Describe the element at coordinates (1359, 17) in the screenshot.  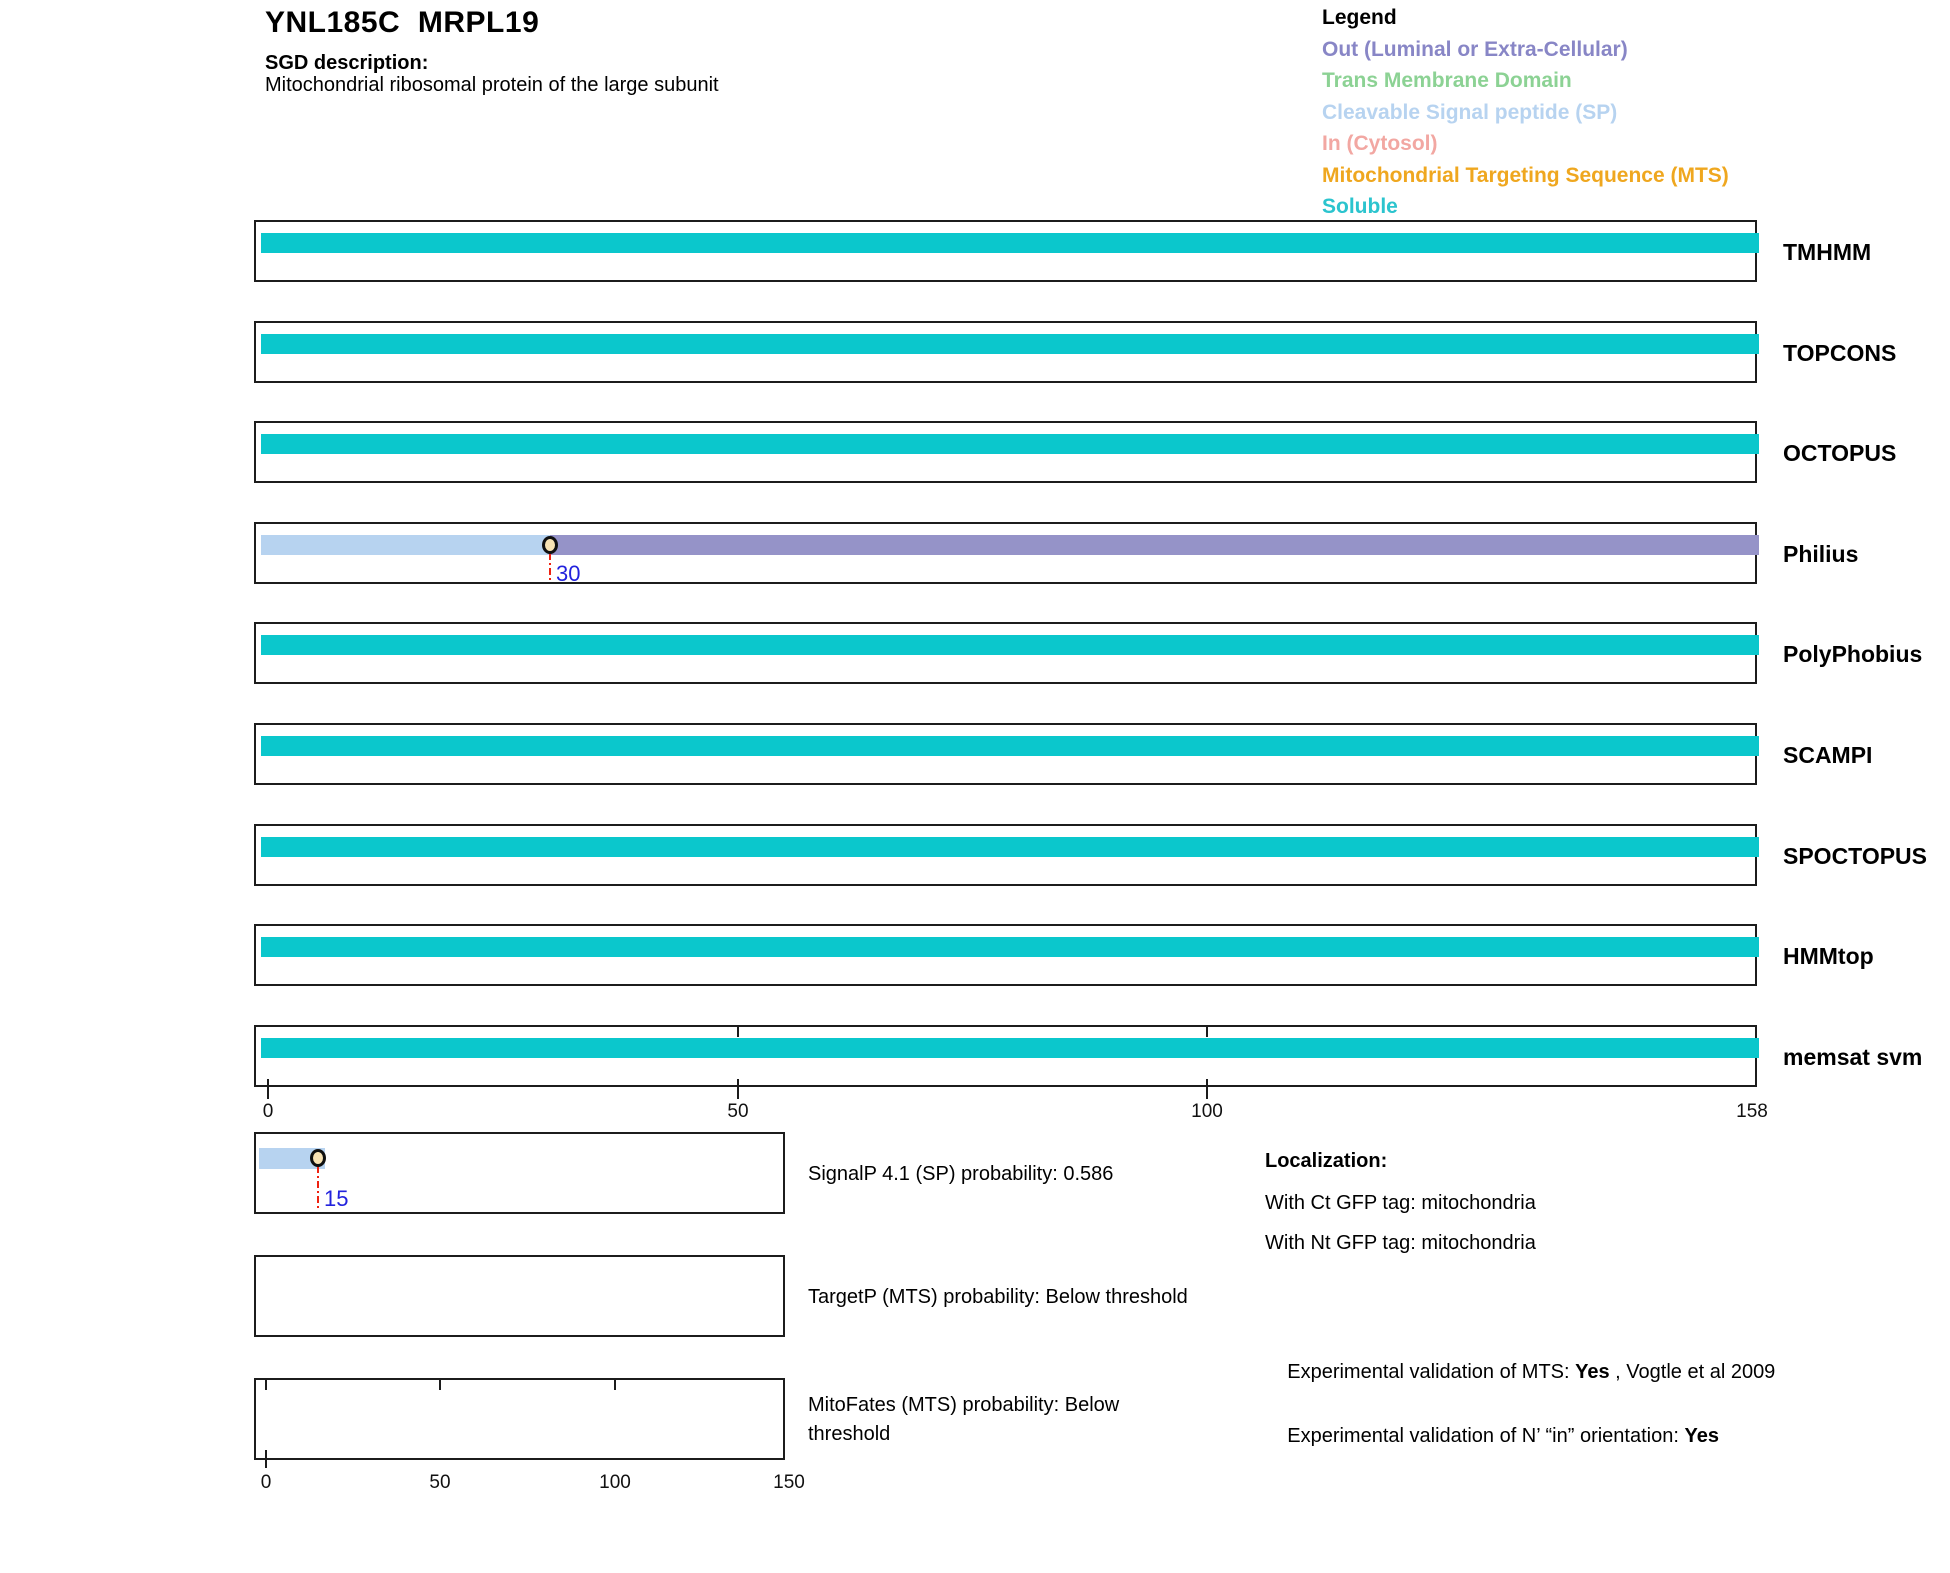
I see `legend-title: Legend` at that location.